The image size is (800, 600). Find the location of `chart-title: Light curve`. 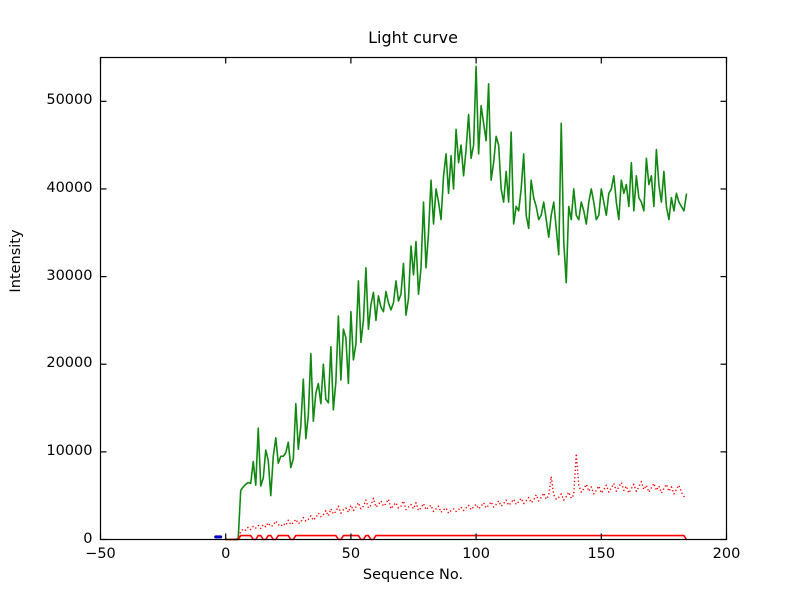

chart-title: Light curve is located at coordinates (413, 37).